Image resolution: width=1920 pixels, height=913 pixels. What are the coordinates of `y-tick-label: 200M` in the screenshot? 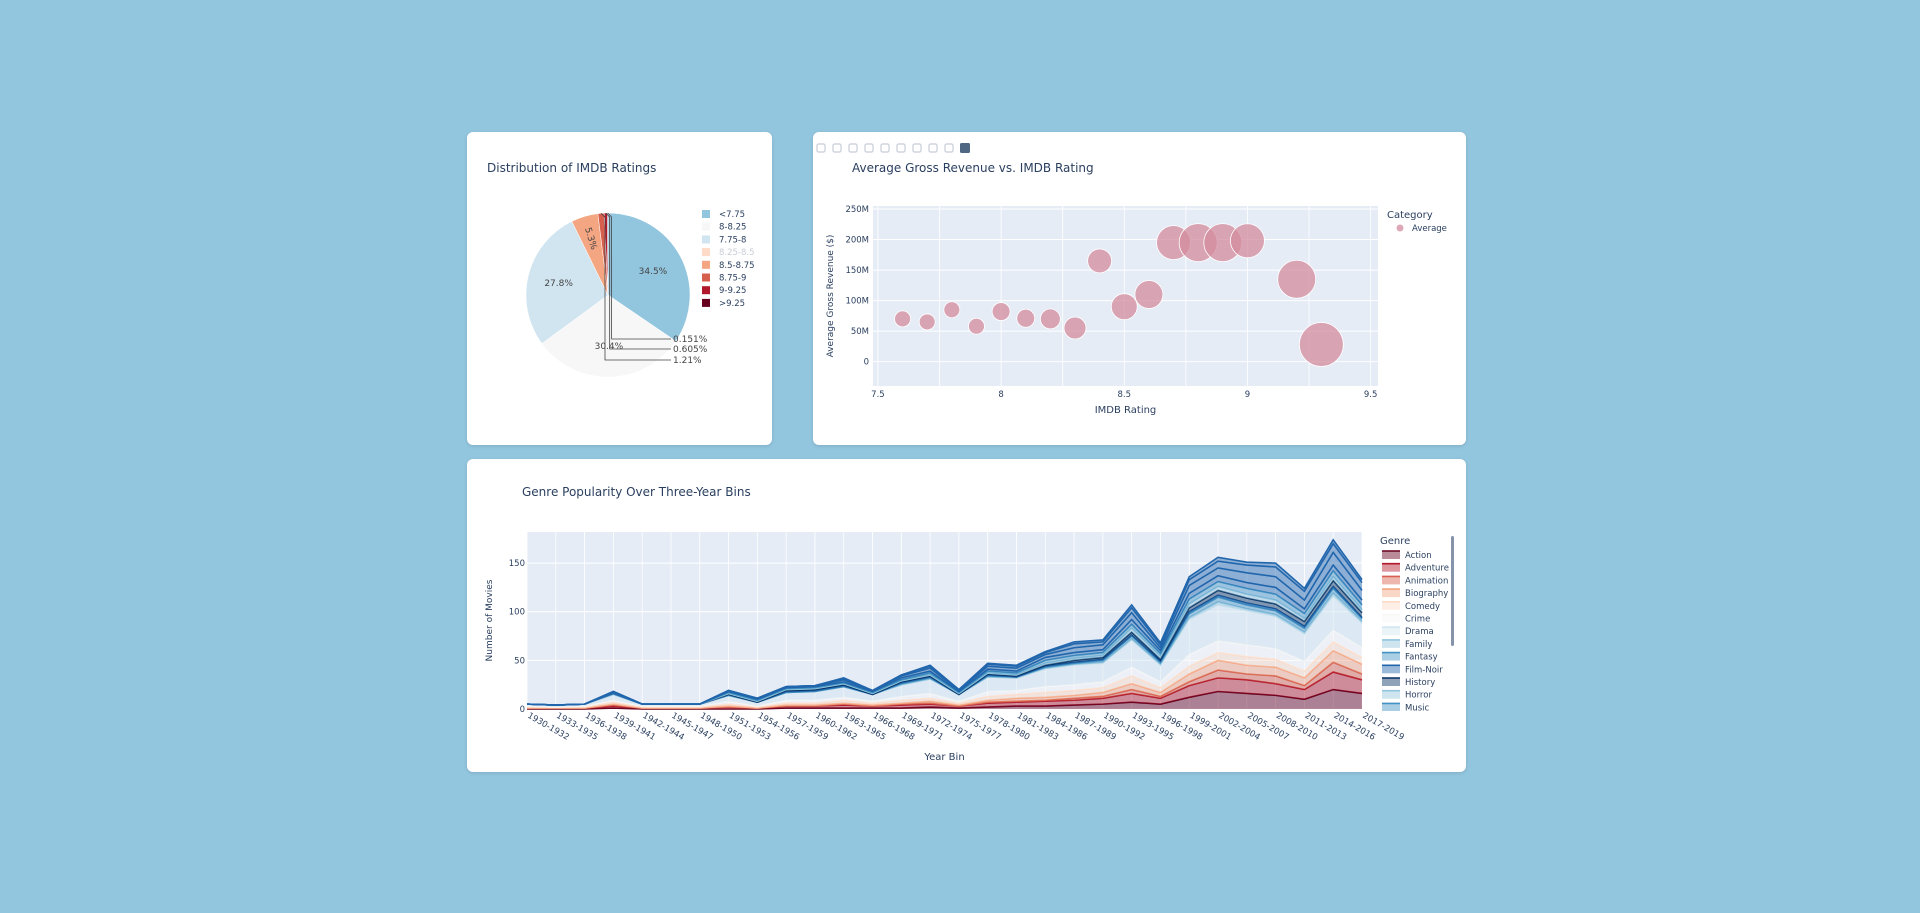 It's located at (857, 241).